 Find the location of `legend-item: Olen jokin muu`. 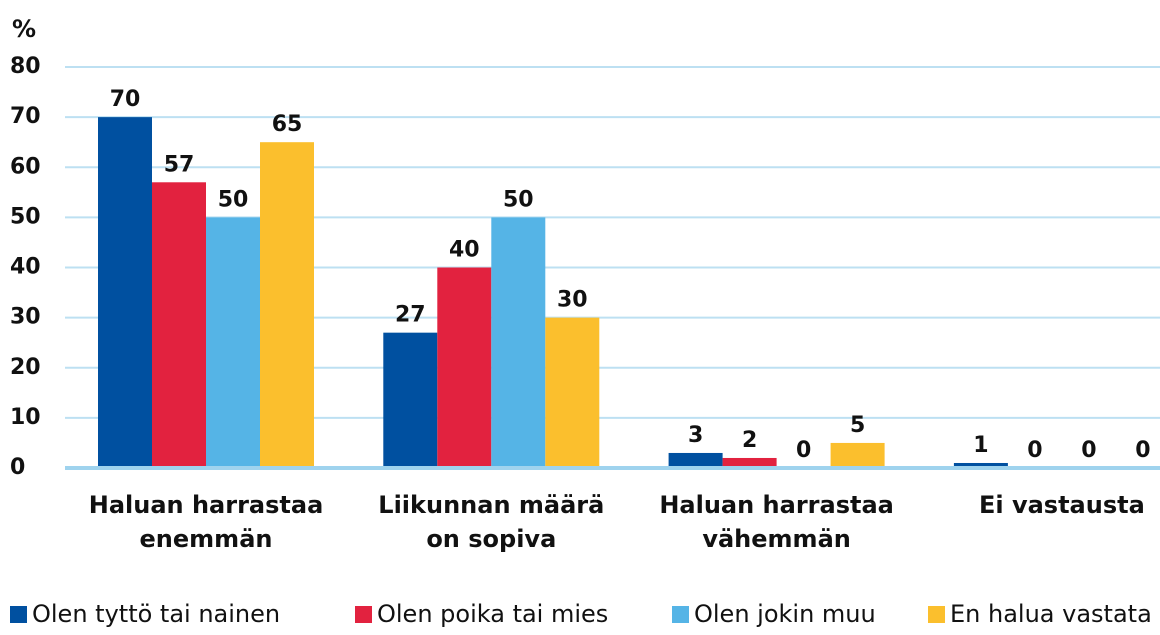

legend-item: Olen jokin muu is located at coordinates (774, 614).